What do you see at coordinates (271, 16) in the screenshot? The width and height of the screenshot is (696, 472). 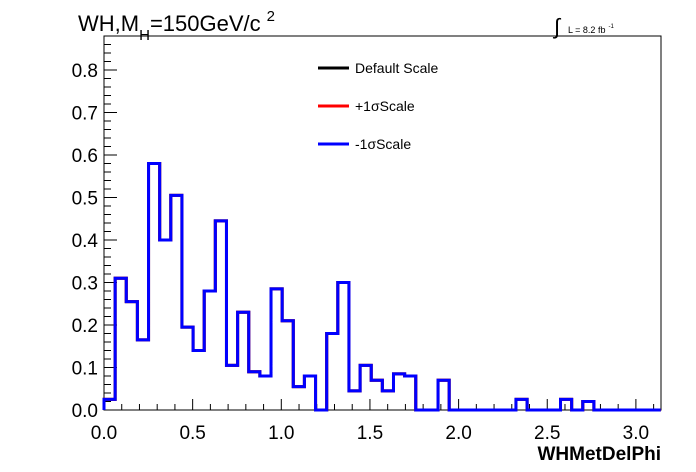 I see `title-superscript: 2` at bounding box center [271, 16].